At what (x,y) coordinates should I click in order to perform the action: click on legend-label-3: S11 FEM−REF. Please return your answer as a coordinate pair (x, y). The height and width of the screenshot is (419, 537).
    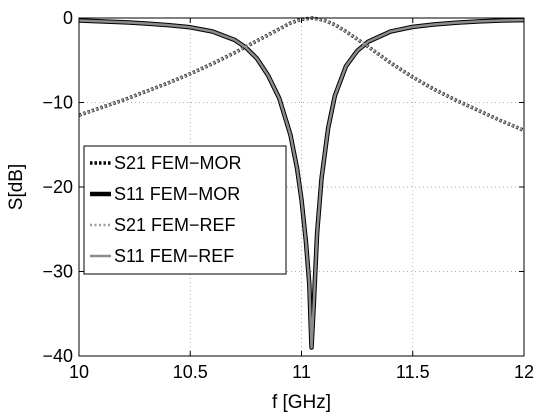
    Looking at the image, I should click on (174, 256).